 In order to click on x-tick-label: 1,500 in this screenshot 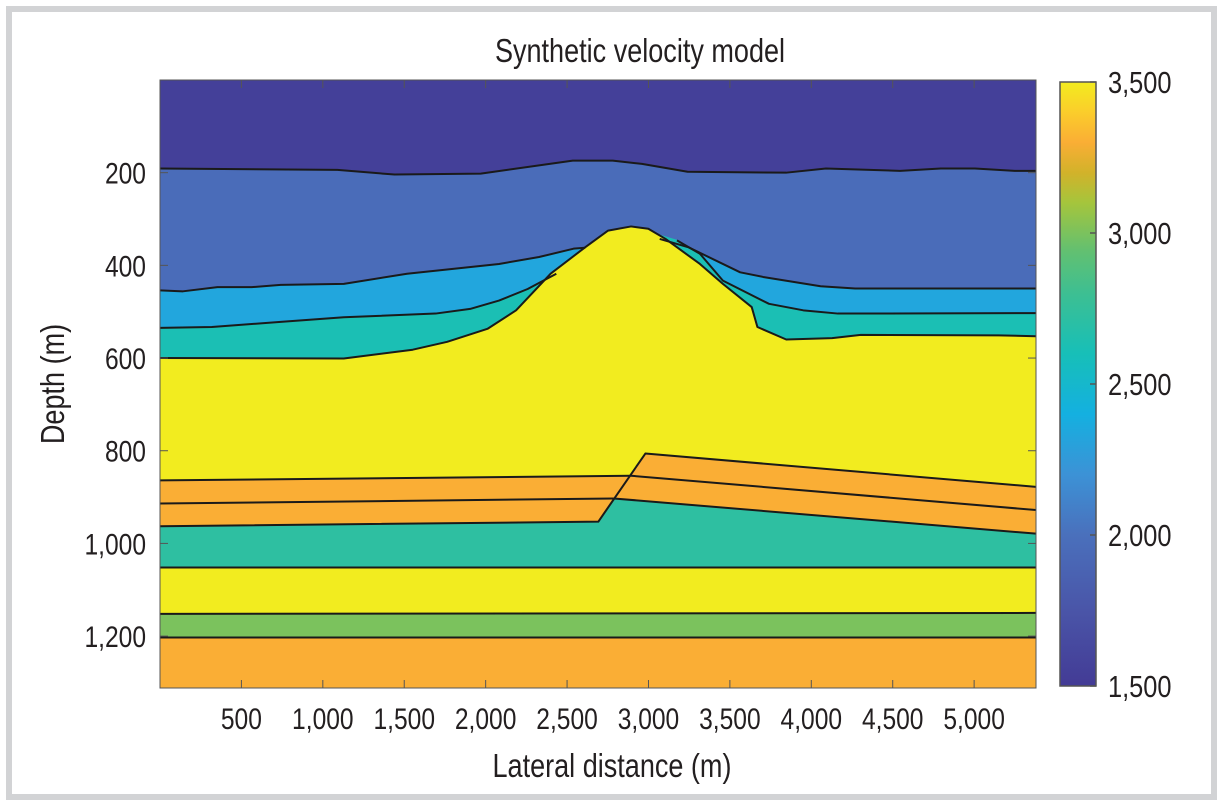, I will do `click(404, 719)`.